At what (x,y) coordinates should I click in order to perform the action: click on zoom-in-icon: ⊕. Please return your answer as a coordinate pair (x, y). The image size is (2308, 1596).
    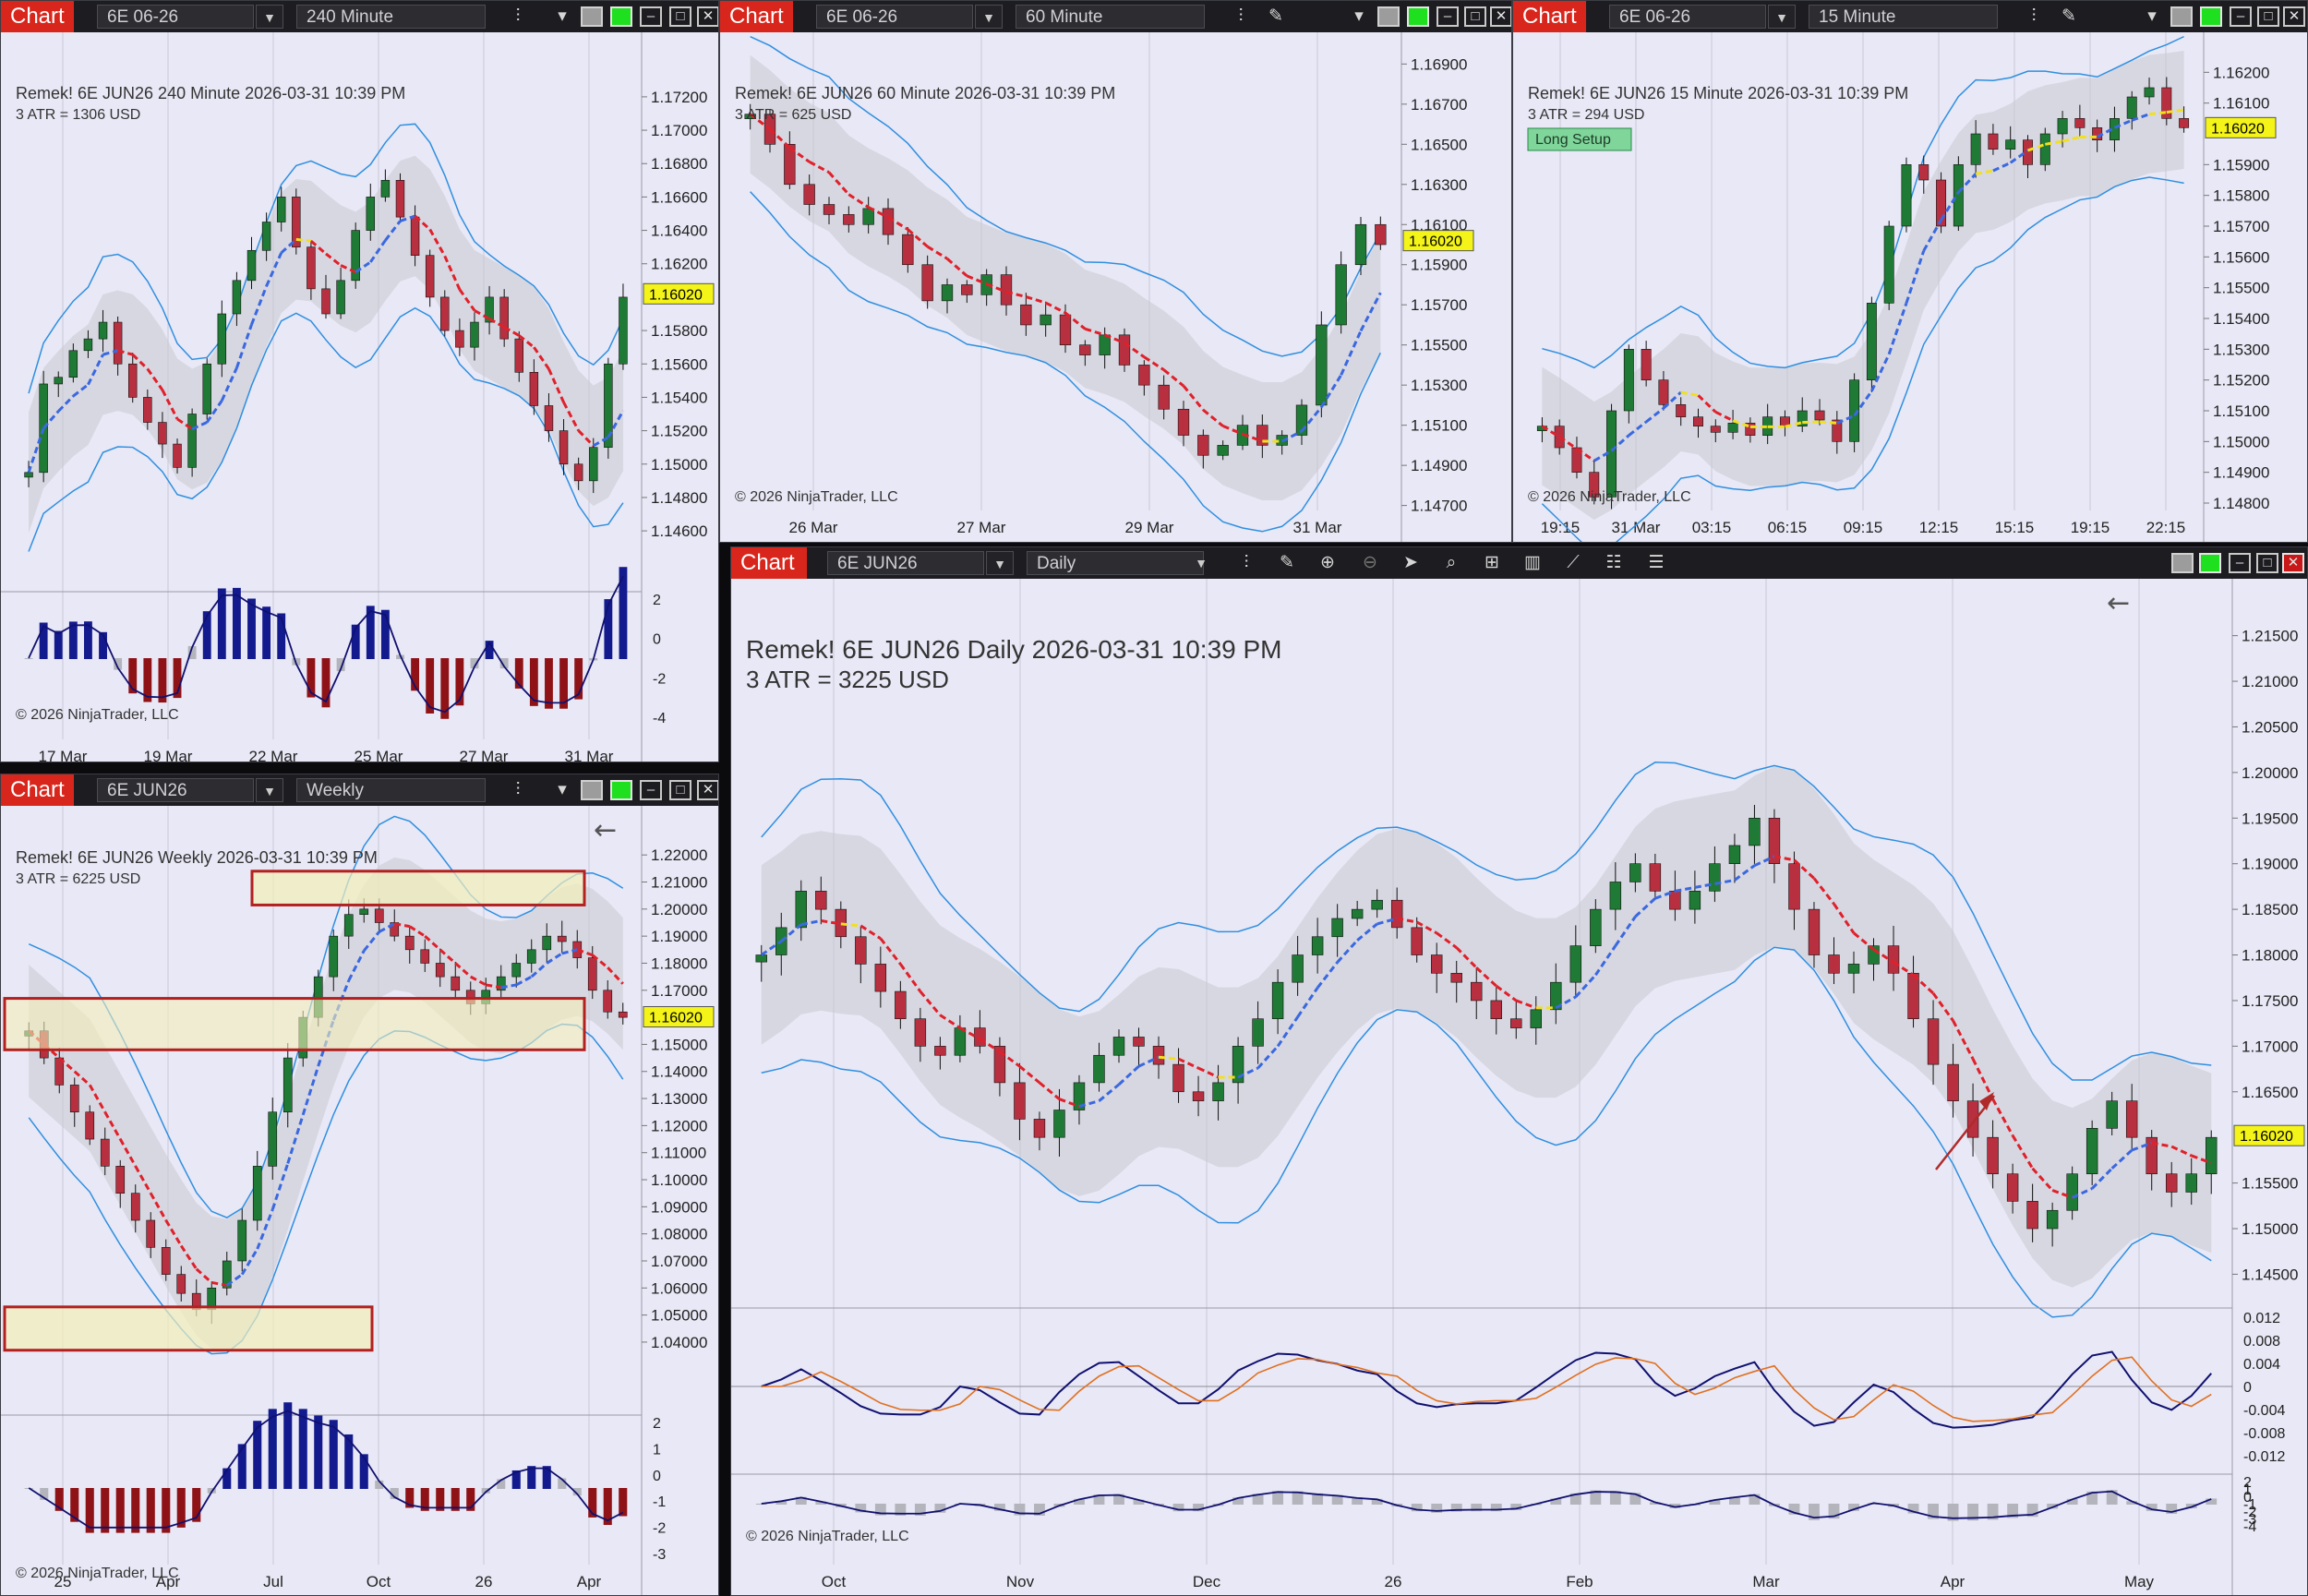
    Looking at the image, I should click on (1327, 562).